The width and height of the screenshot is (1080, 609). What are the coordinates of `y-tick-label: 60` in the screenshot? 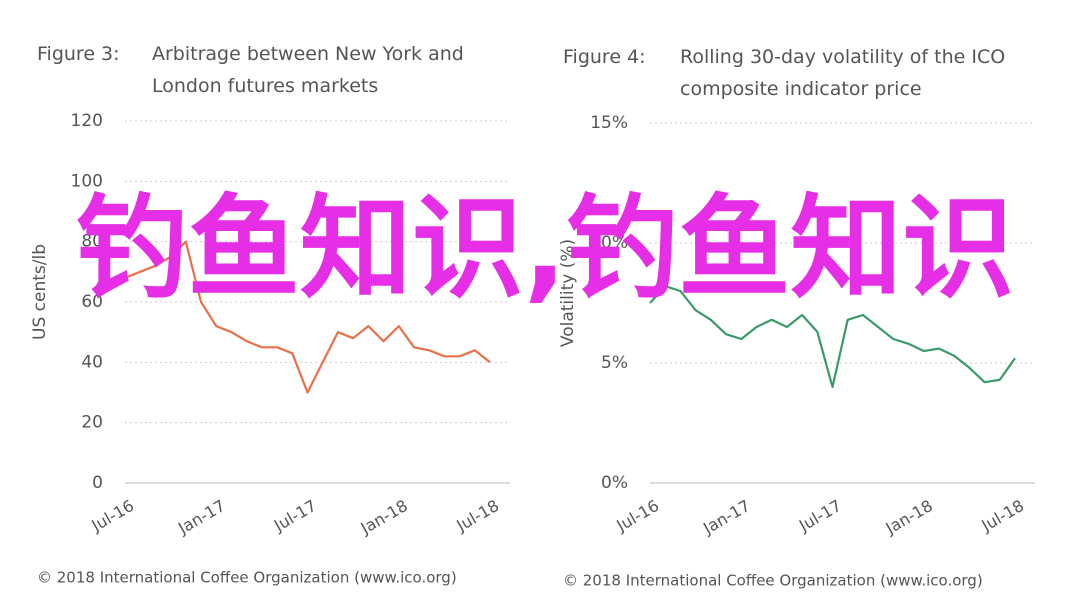 It's located at (92, 302).